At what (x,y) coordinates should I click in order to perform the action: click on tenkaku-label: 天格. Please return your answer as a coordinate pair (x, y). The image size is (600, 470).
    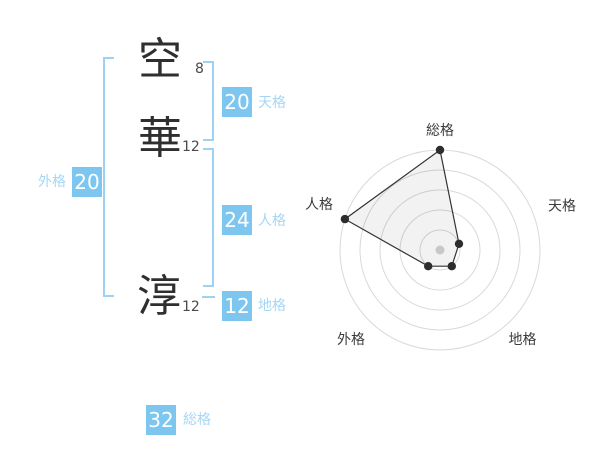
    Looking at the image, I should click on (272, 103).